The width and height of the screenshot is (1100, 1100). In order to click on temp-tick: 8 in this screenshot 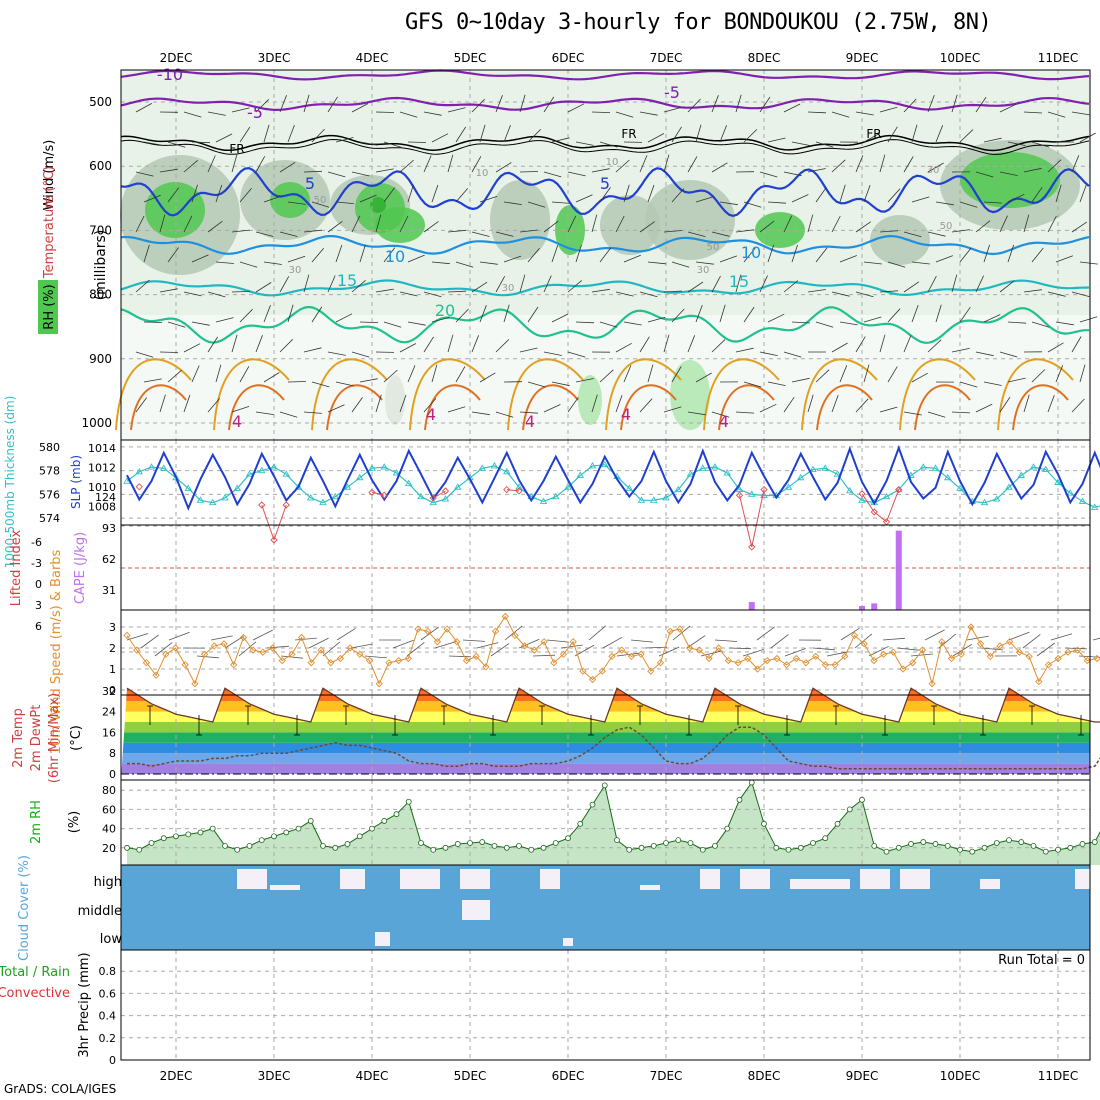, I will do `click(112, 753)`.